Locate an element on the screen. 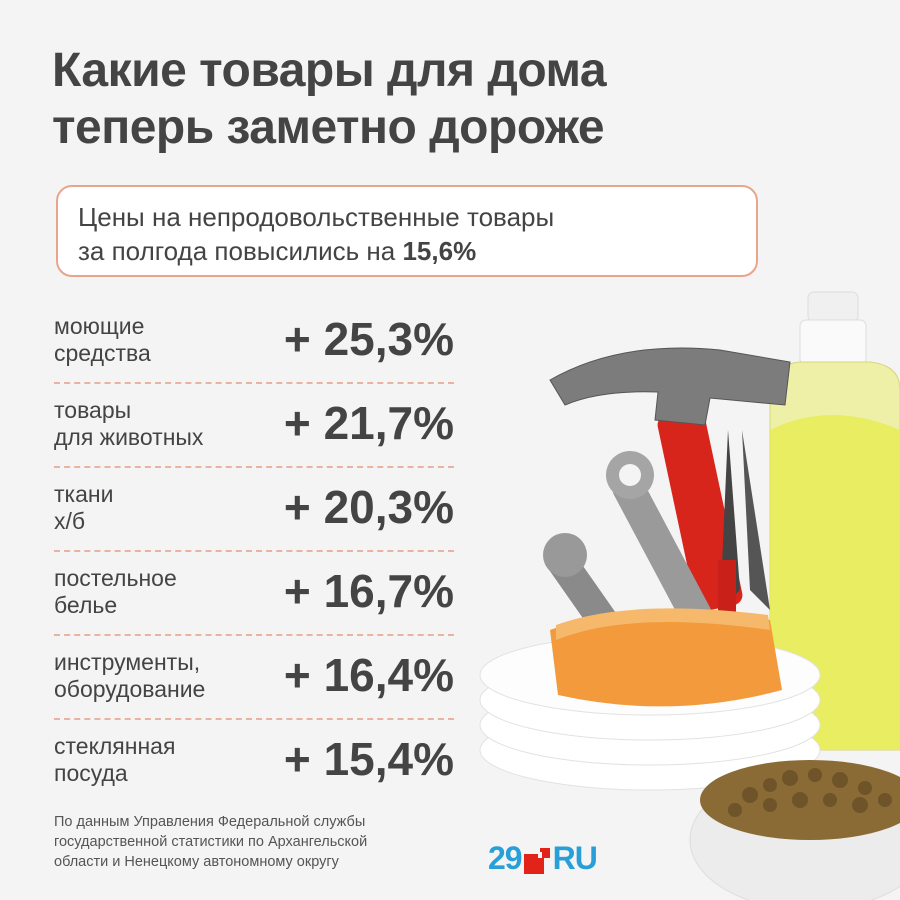 The height and width of the screenshot is (900, 900). list-item: моющие средства + 25,3% is located at coordinates (254, 342).